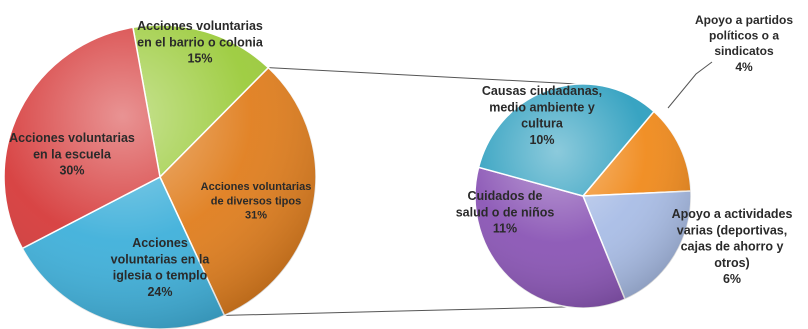 This screenshot has height=329, width=808. I want to click on slice-label-line: salud o de niños, so click(505, 212).